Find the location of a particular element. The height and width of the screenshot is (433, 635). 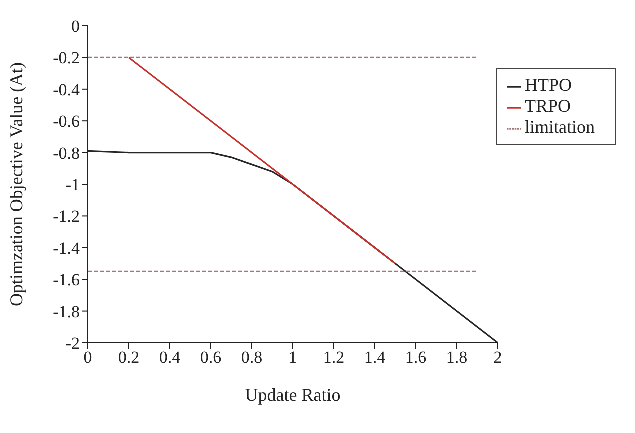

x-tick-label: 1.4 is located at coordinates (375, 358).